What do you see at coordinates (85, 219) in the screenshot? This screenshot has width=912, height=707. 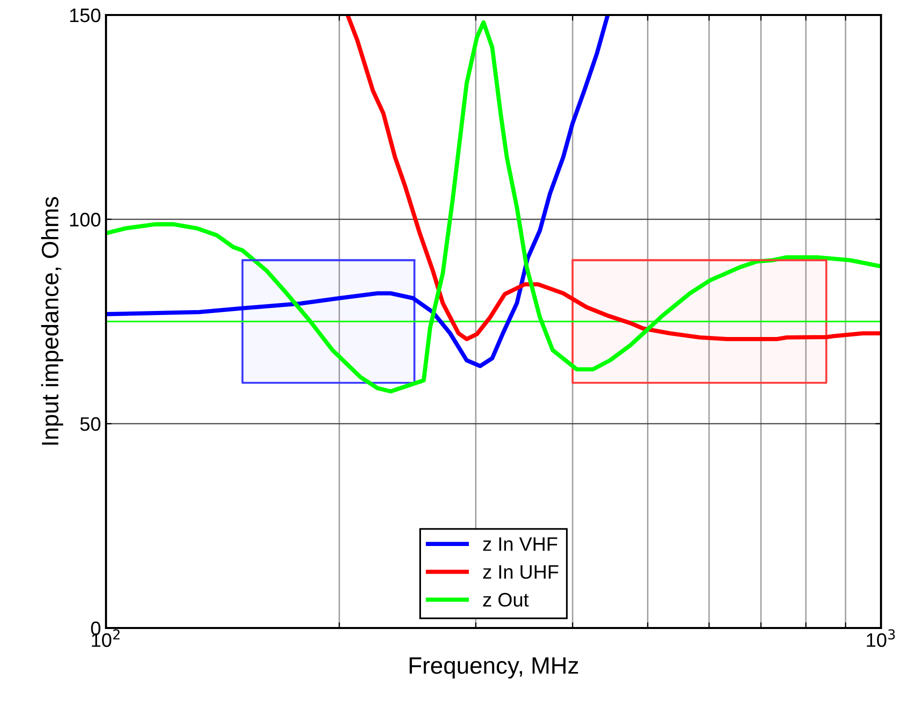 I see `y-tick-label: 100` at bounding box center [85, 219].